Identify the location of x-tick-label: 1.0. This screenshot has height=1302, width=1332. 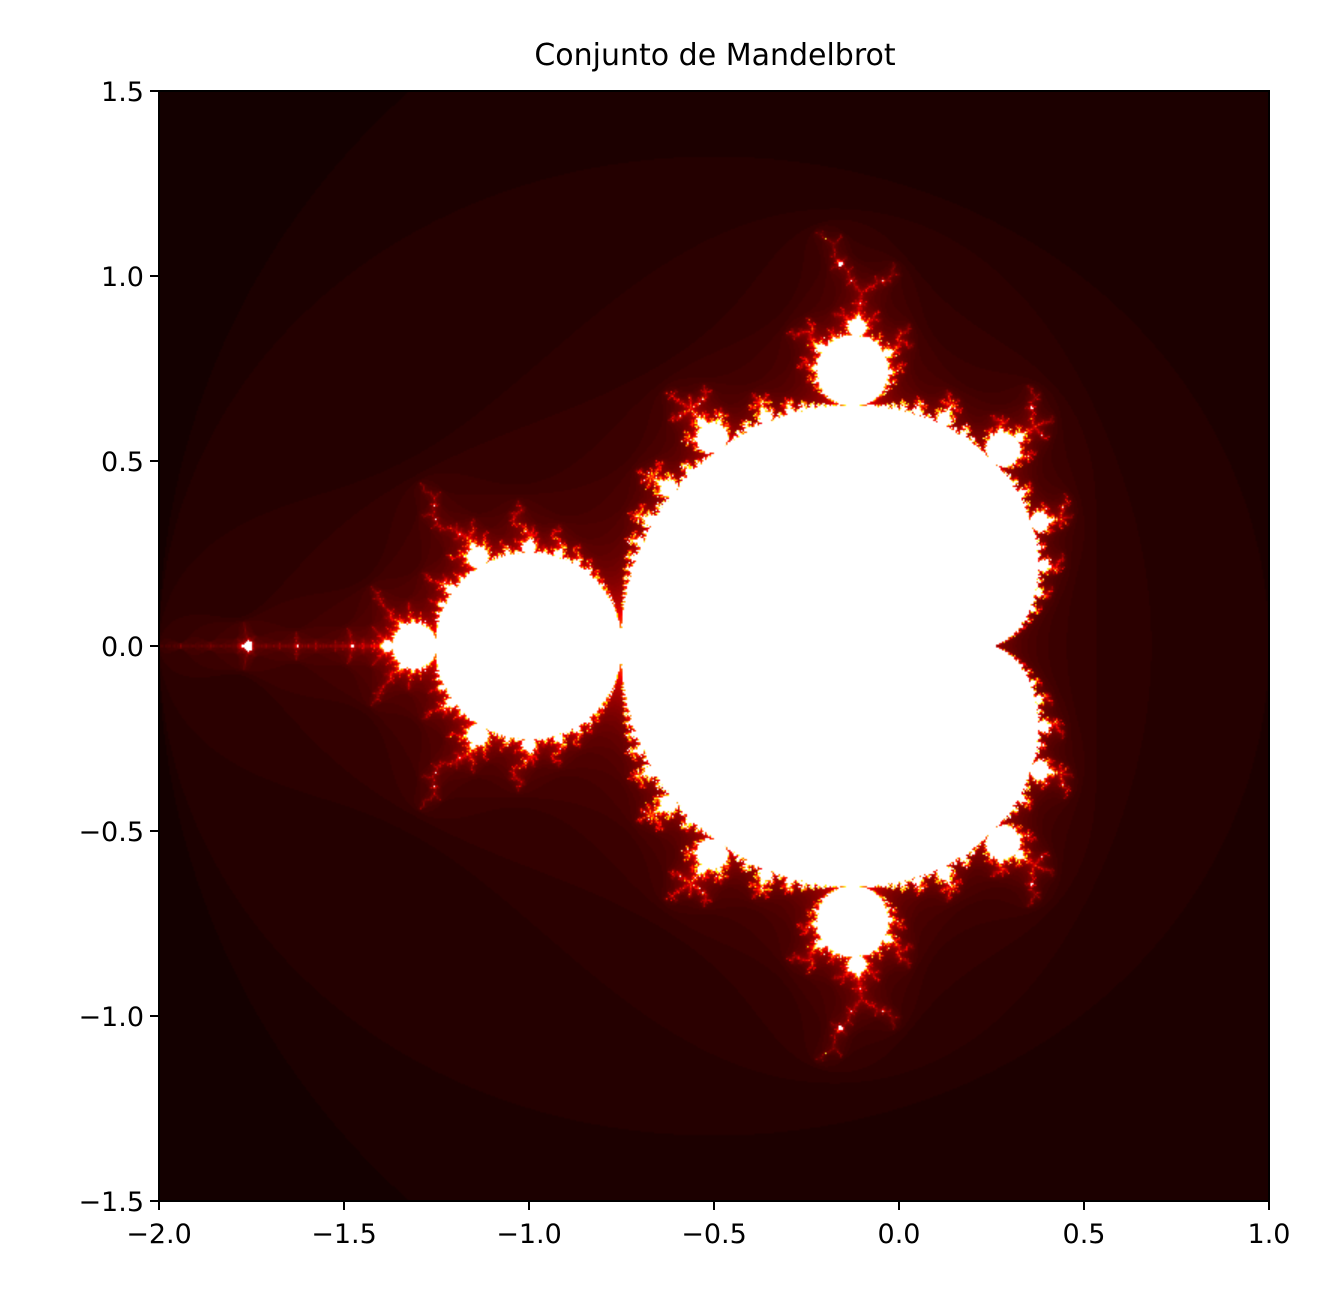
(1269, 1234).